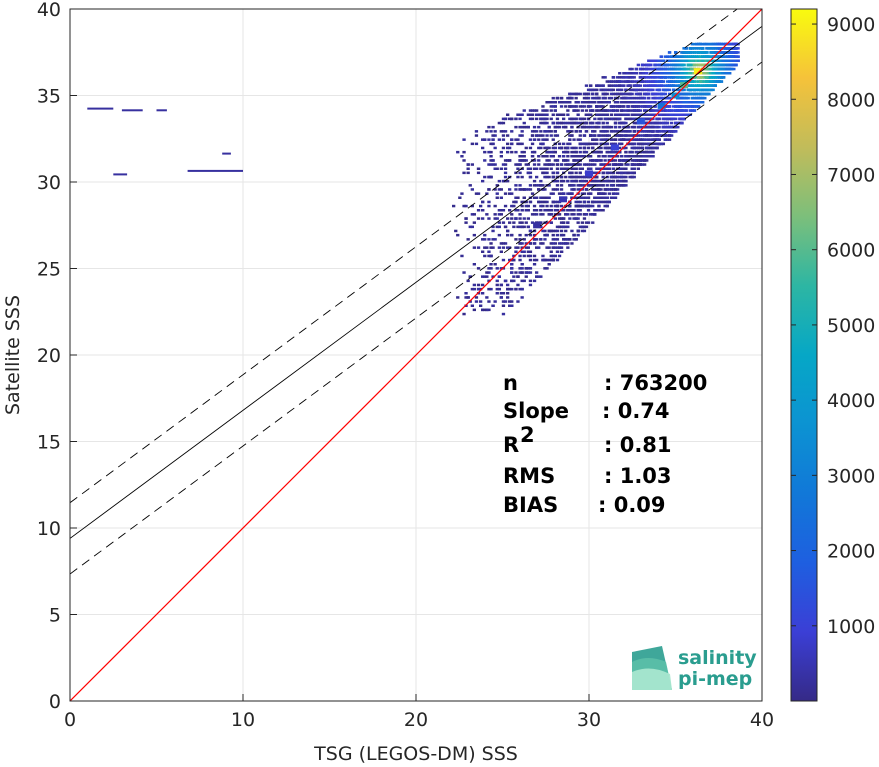 This screenshot has height=767, width=879. I want to click on y-tick-label: 25, so click(49, 270).